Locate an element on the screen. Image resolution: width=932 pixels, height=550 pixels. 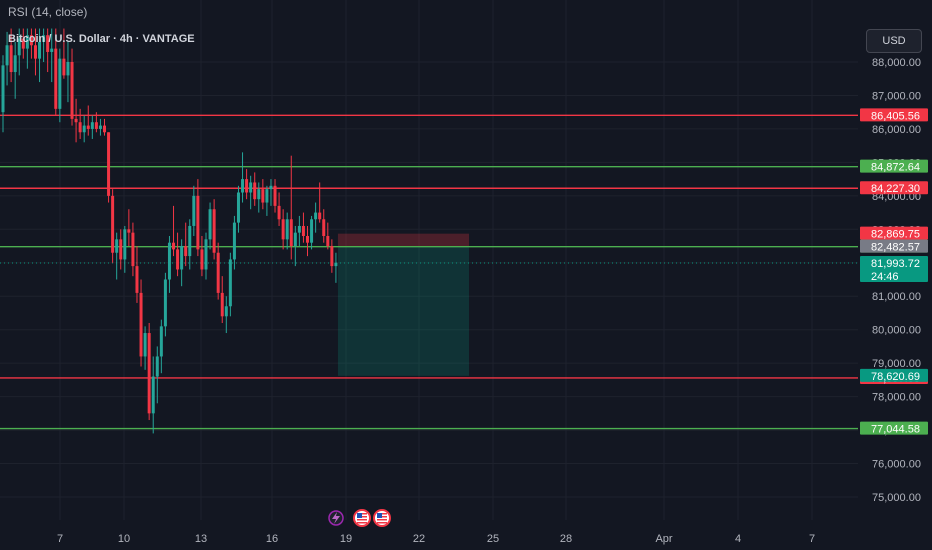
symbol-title: Bitcoin / U.S. Dollar · 4h · VANTAGE is located at coordinates (101, 39).